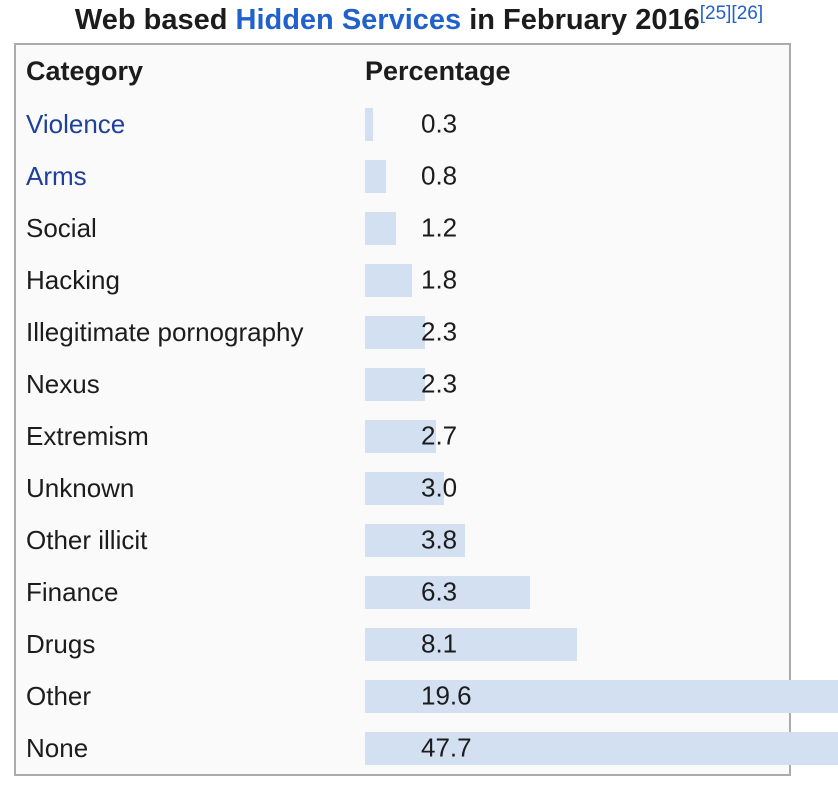 This screenshot has width=838, height=788. I want to click on table-row: Extremism 2.7, so click(402, 436).